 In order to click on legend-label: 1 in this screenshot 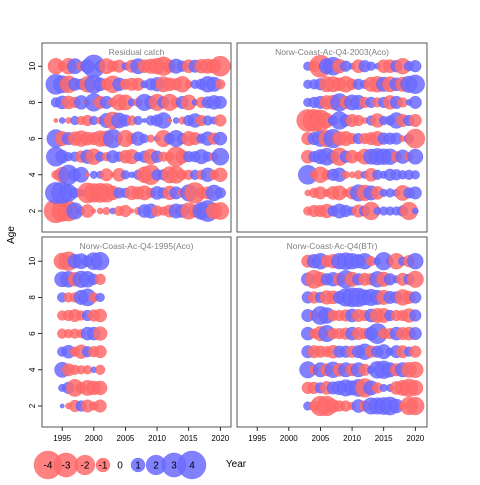, I will do `click(138, 466)`.